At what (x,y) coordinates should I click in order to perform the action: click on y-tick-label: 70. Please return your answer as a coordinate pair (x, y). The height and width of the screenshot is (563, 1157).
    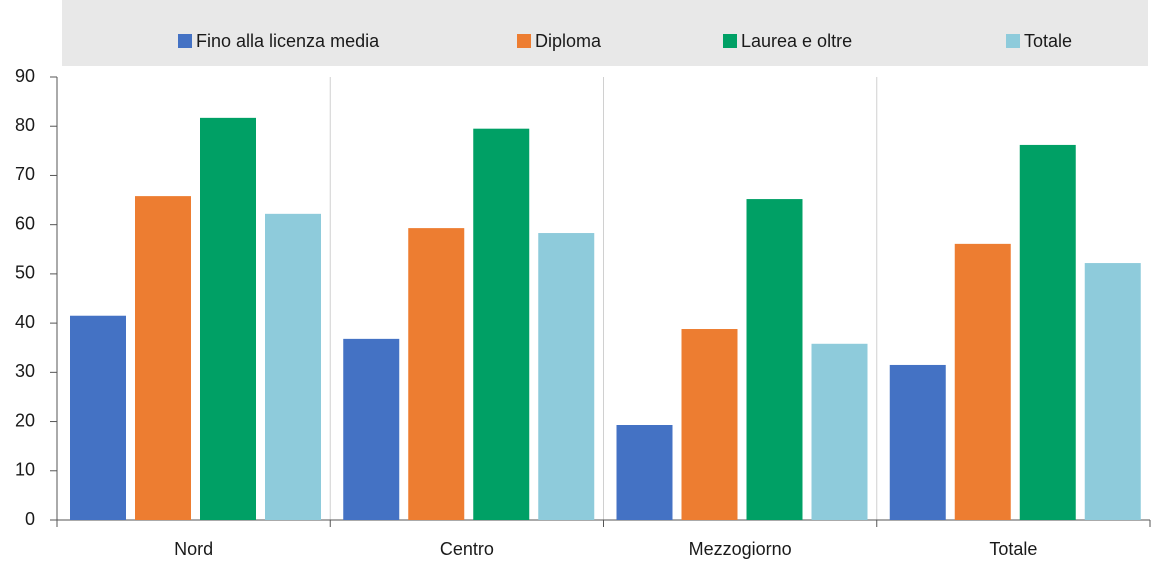
    Looking at the image, I should click on (25, 174).